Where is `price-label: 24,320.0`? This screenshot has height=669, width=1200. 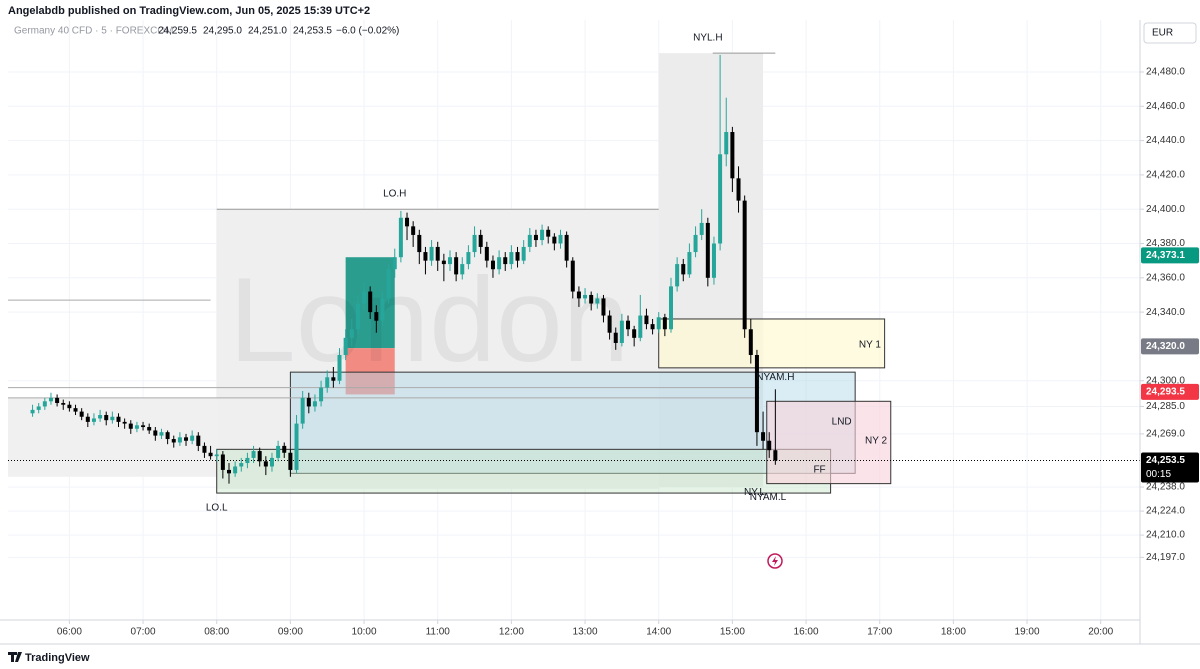 price-label: 24,320.0 is located at coordinates (1165, 346).